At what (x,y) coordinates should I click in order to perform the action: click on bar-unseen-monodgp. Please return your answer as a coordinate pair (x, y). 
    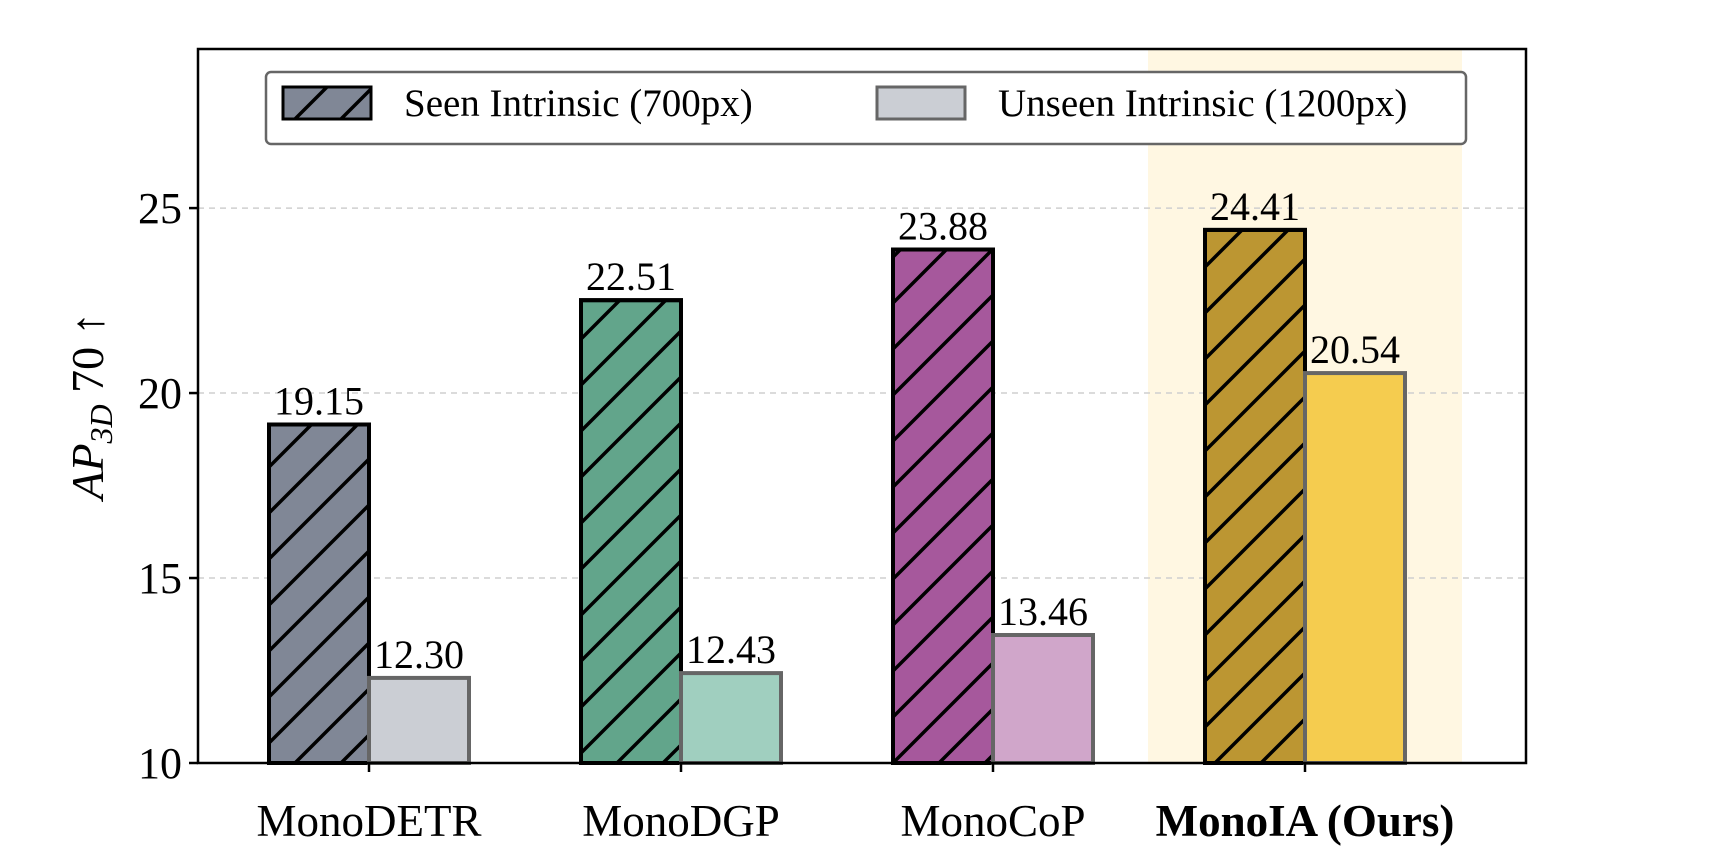
    Looking at the image, I should click on (731, 718).